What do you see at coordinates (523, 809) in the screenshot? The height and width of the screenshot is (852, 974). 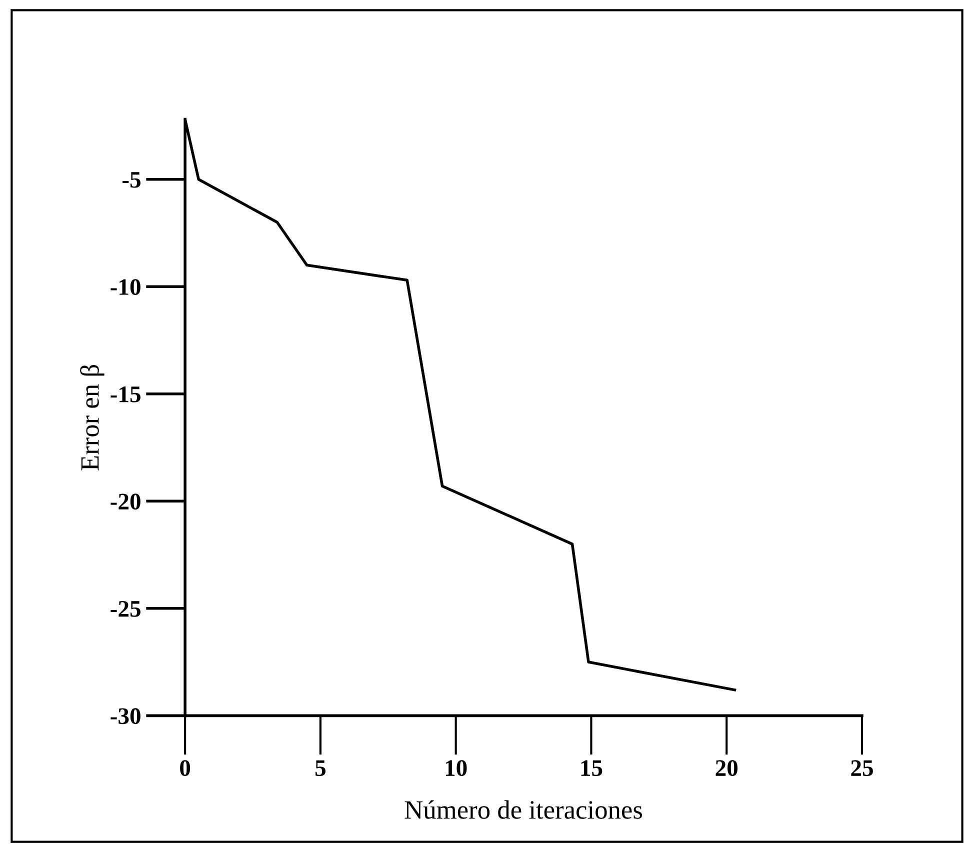 I see `x-axis-title: Número de iteraciones` at bounding box center [523, 809].